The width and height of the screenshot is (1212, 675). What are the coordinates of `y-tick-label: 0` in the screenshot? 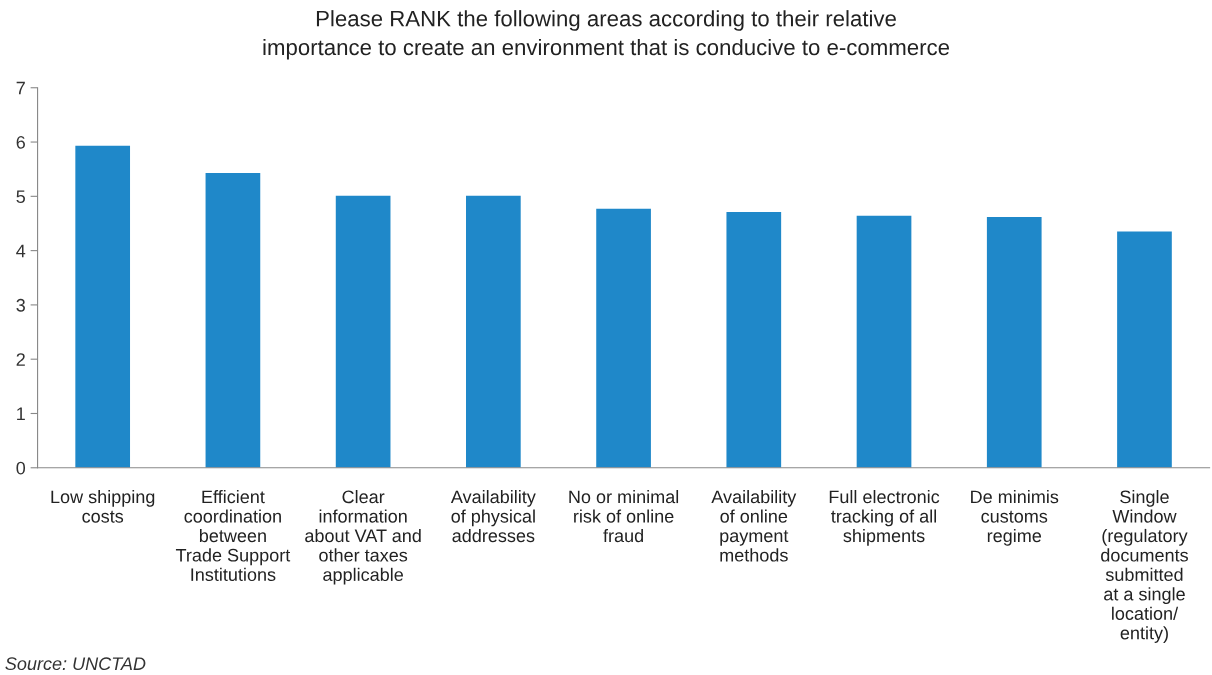 It's located at (21, 468).